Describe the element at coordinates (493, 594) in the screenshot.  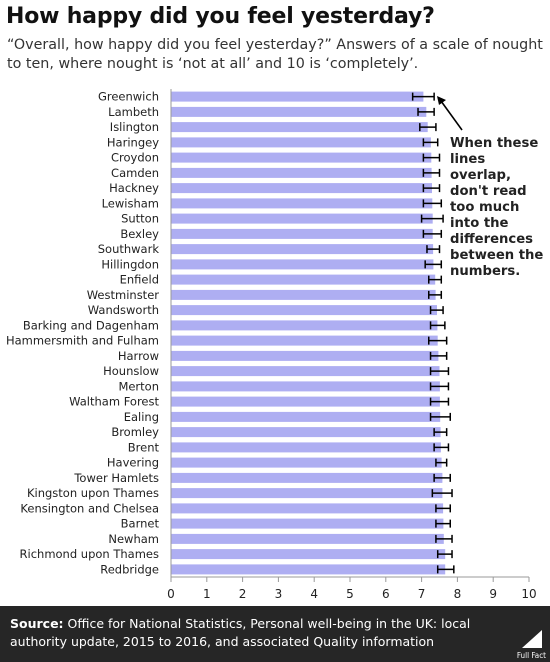
I see `x-tick-label: 9` at that location.